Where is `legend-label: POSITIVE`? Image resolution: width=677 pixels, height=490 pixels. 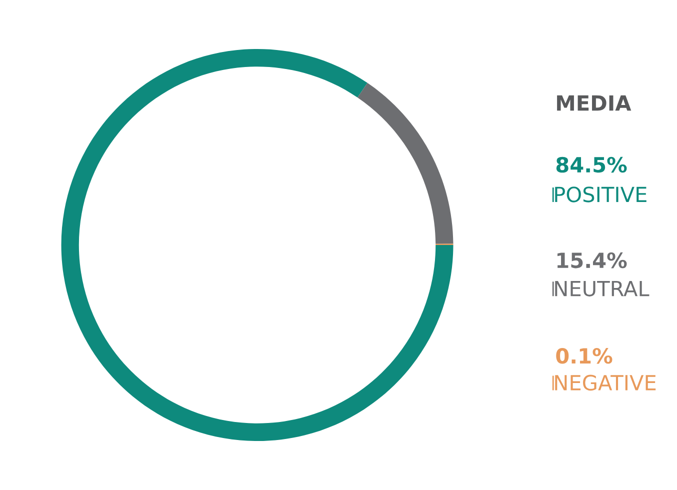 legend-label: POSITIVE is located at coordinates (600, 194).